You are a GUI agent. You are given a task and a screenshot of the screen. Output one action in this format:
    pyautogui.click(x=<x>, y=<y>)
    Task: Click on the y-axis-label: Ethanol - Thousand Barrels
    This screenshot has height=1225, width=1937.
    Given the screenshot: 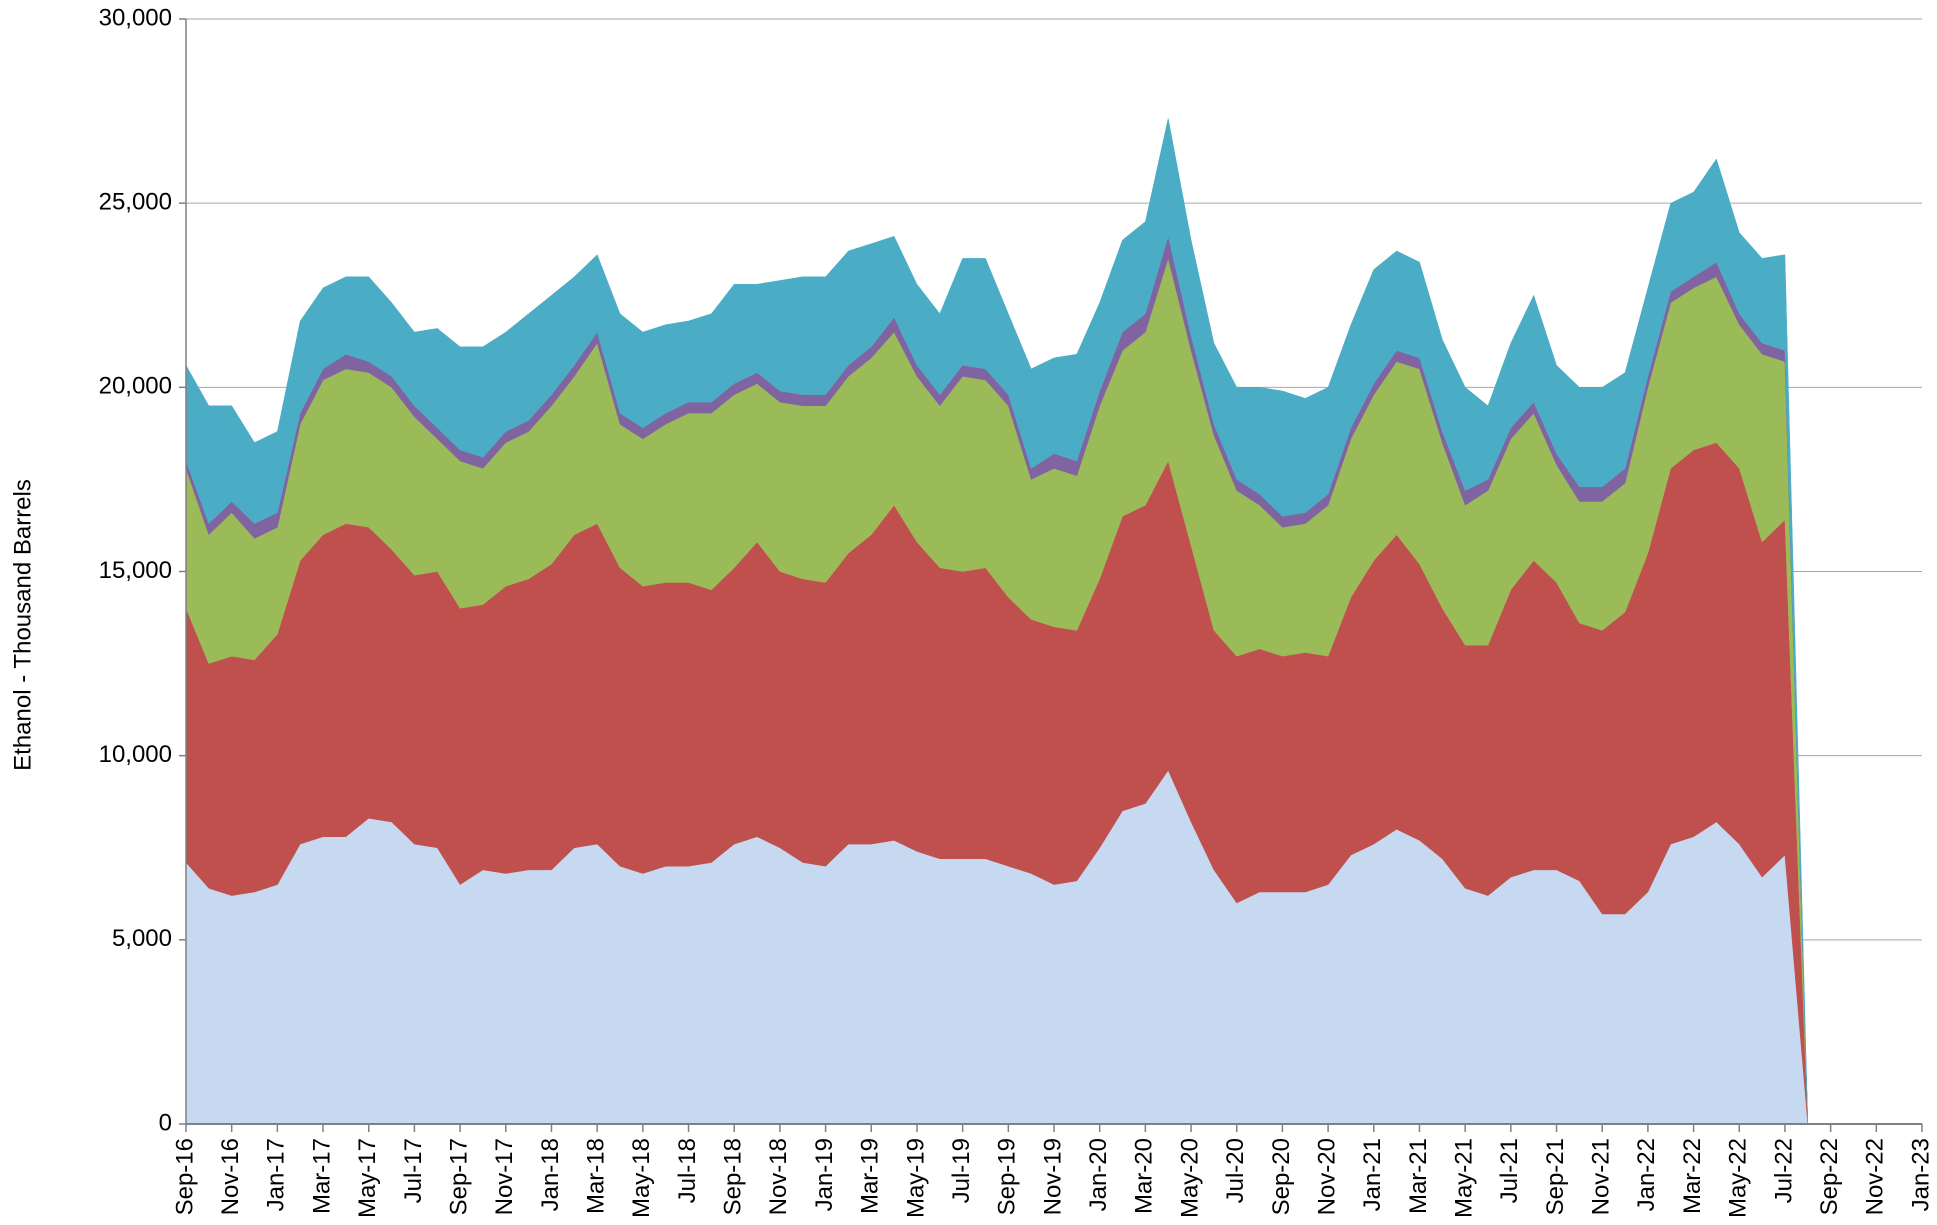 What is the action you would take?
    pyautogui.click(x=22, y=625)
    